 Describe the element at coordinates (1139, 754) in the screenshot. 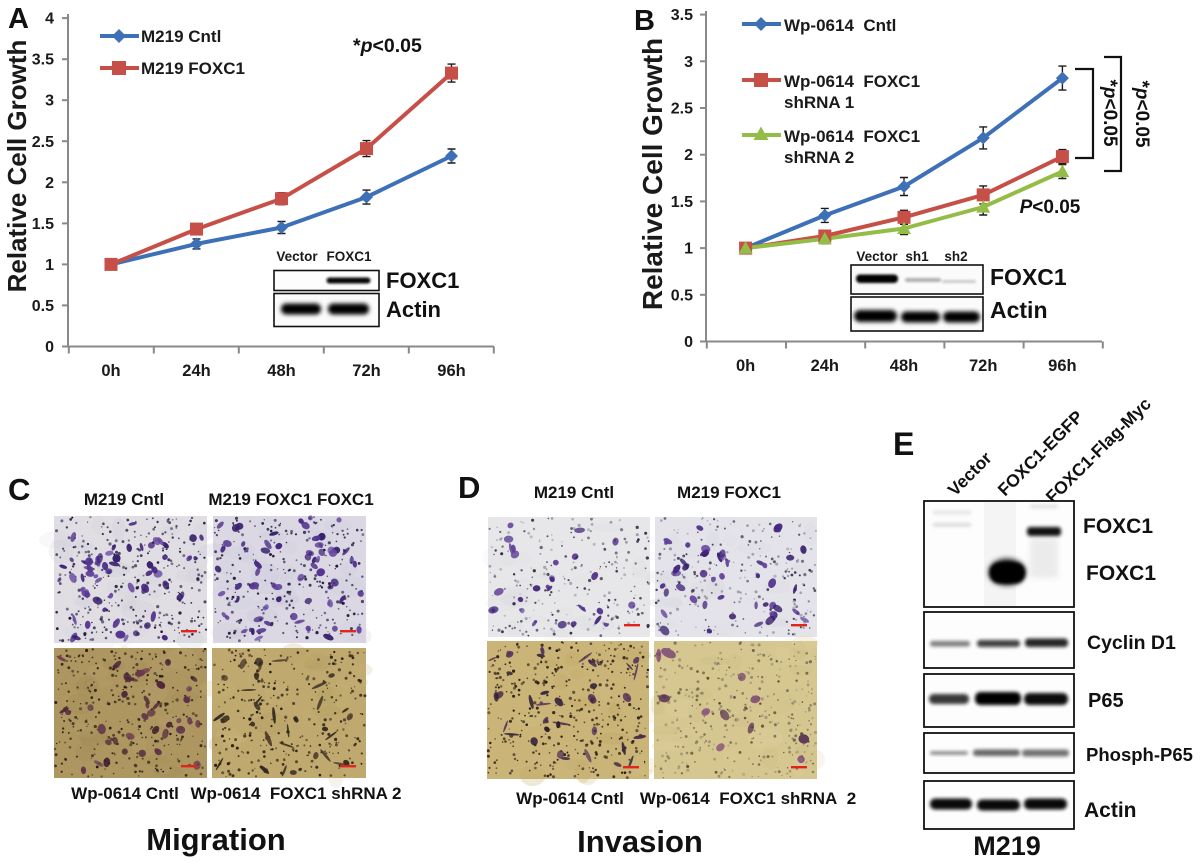

I see `svg-text: Phosph-P65` at that location.